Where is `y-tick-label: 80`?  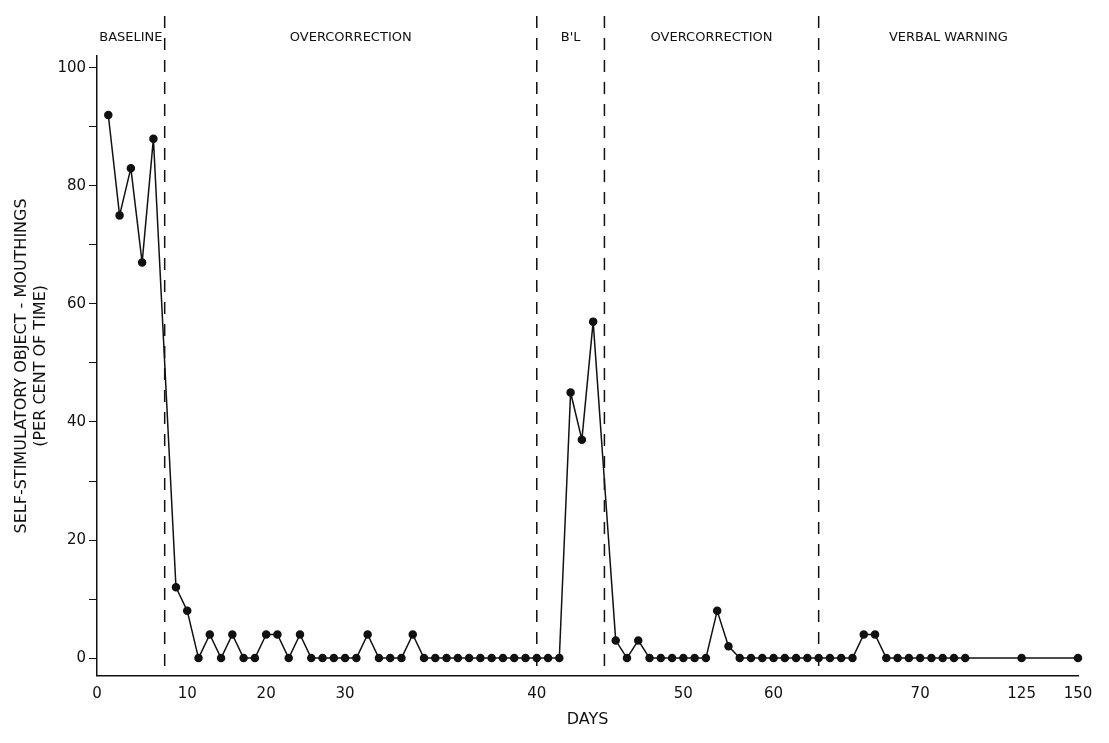
y-tick-label: 80 is located at coordinates (76, 184).